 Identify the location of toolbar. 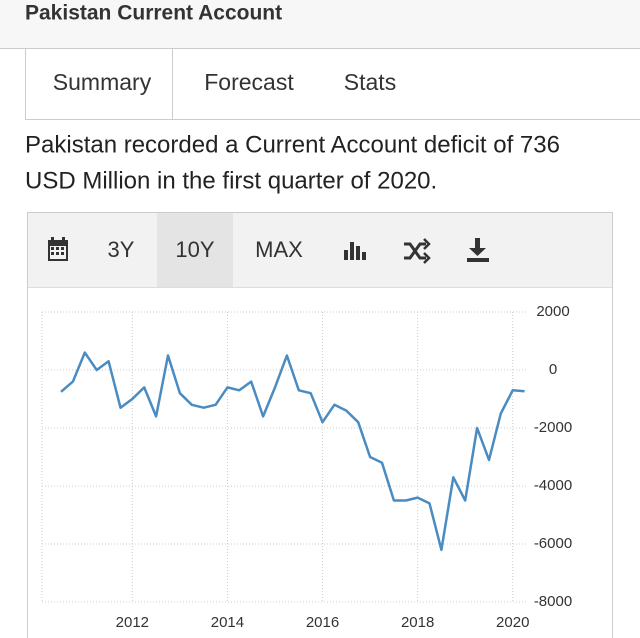
(320, 250).